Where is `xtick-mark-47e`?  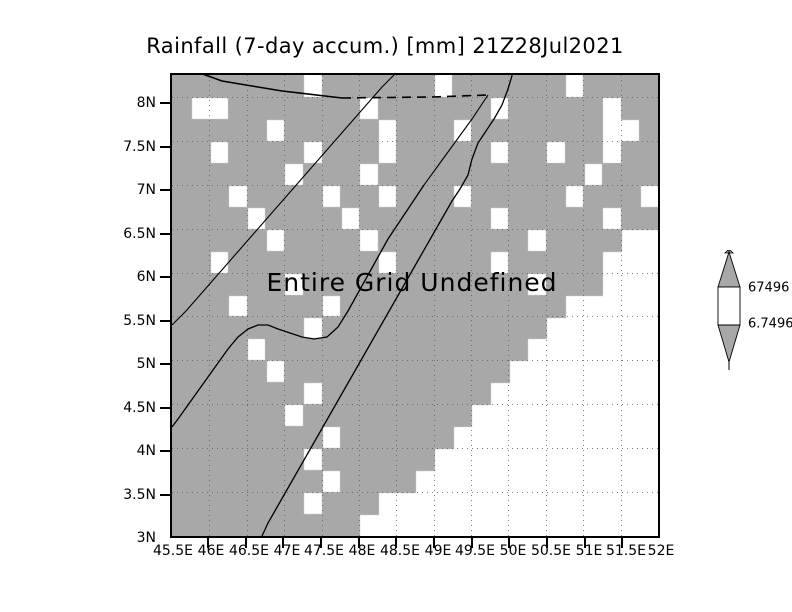
xtick-mark-47e is located at coordinates (283, 543).